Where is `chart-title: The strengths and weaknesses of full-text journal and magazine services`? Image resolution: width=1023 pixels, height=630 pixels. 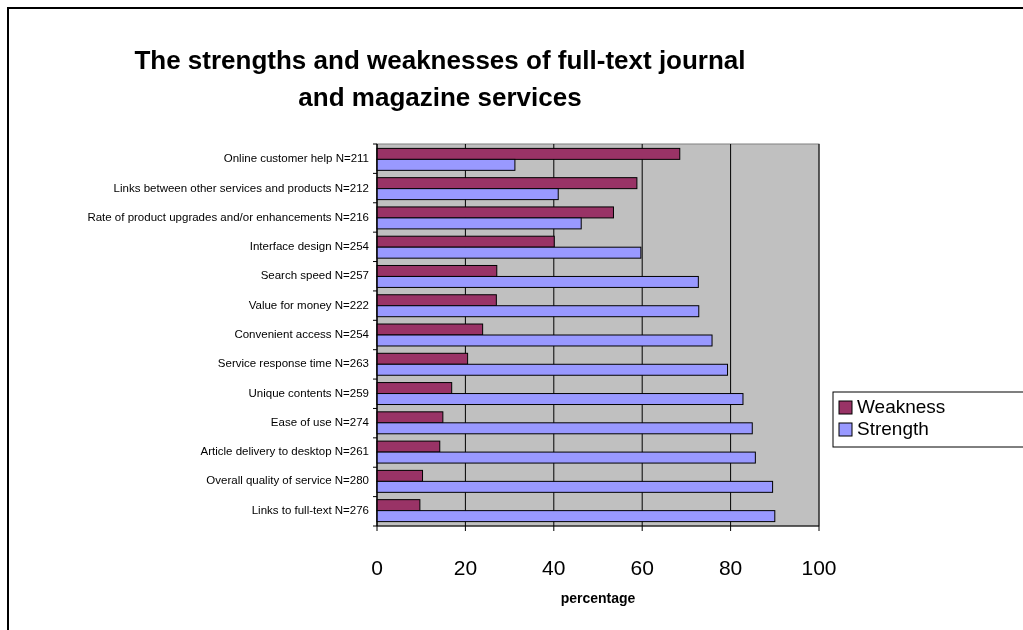
chart-title: The strengths and weaknesses of full-text journal and magazine services is located at coordinates (440, 78).